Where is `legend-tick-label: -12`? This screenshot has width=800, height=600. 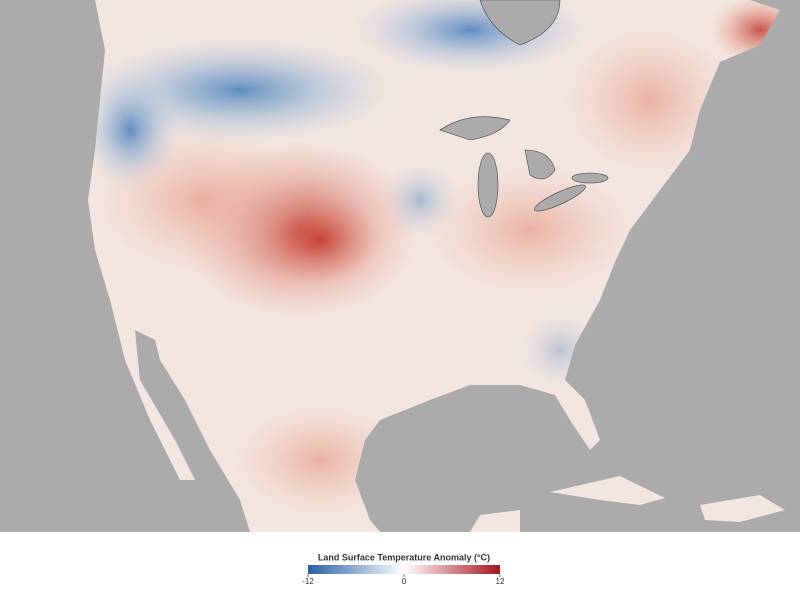 legend-tick-label: -12 is located at coordinates (308, 581).